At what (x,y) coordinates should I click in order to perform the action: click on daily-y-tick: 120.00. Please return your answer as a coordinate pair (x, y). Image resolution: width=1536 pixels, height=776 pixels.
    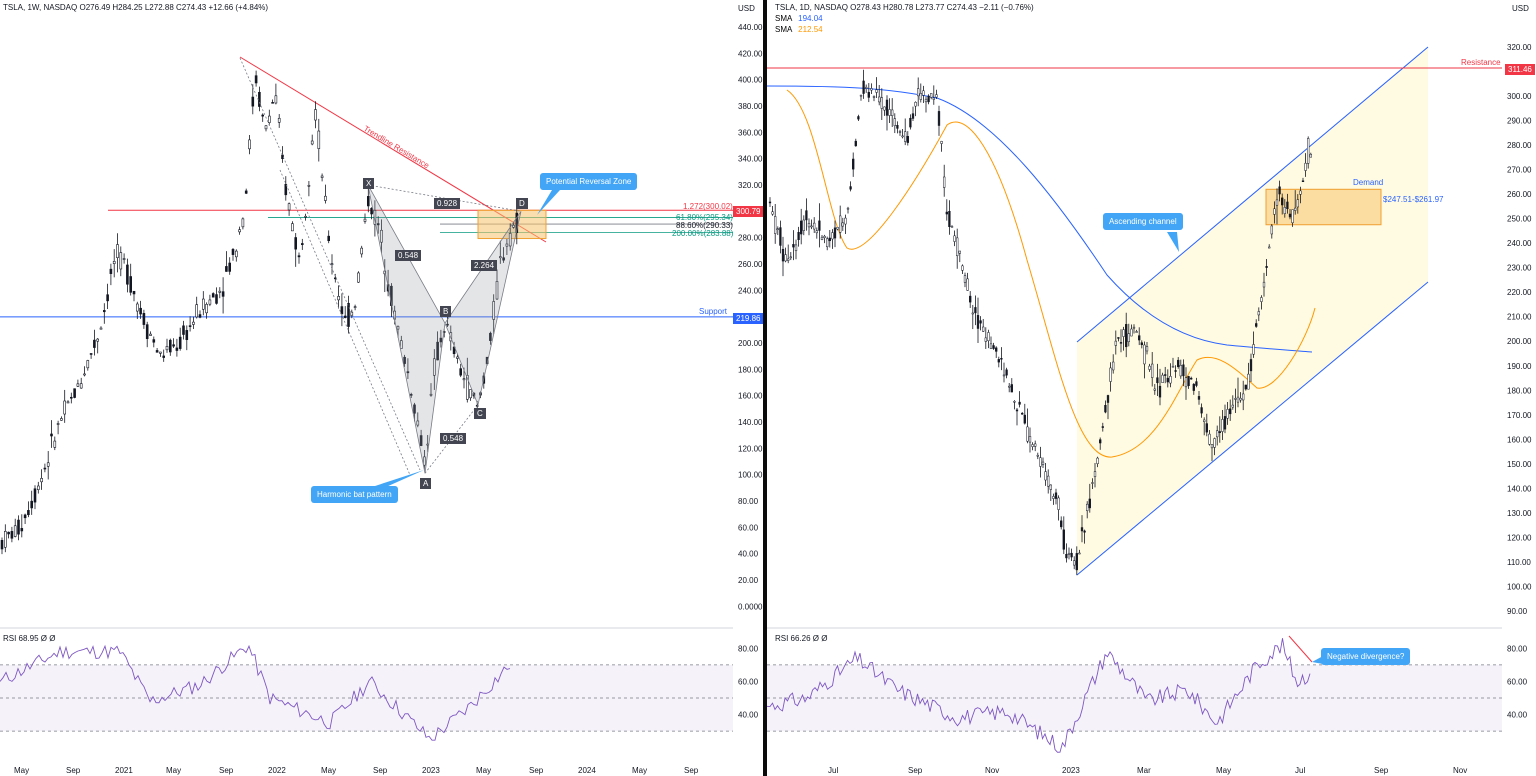
    Looking at the image, I should click on (1519, 537).